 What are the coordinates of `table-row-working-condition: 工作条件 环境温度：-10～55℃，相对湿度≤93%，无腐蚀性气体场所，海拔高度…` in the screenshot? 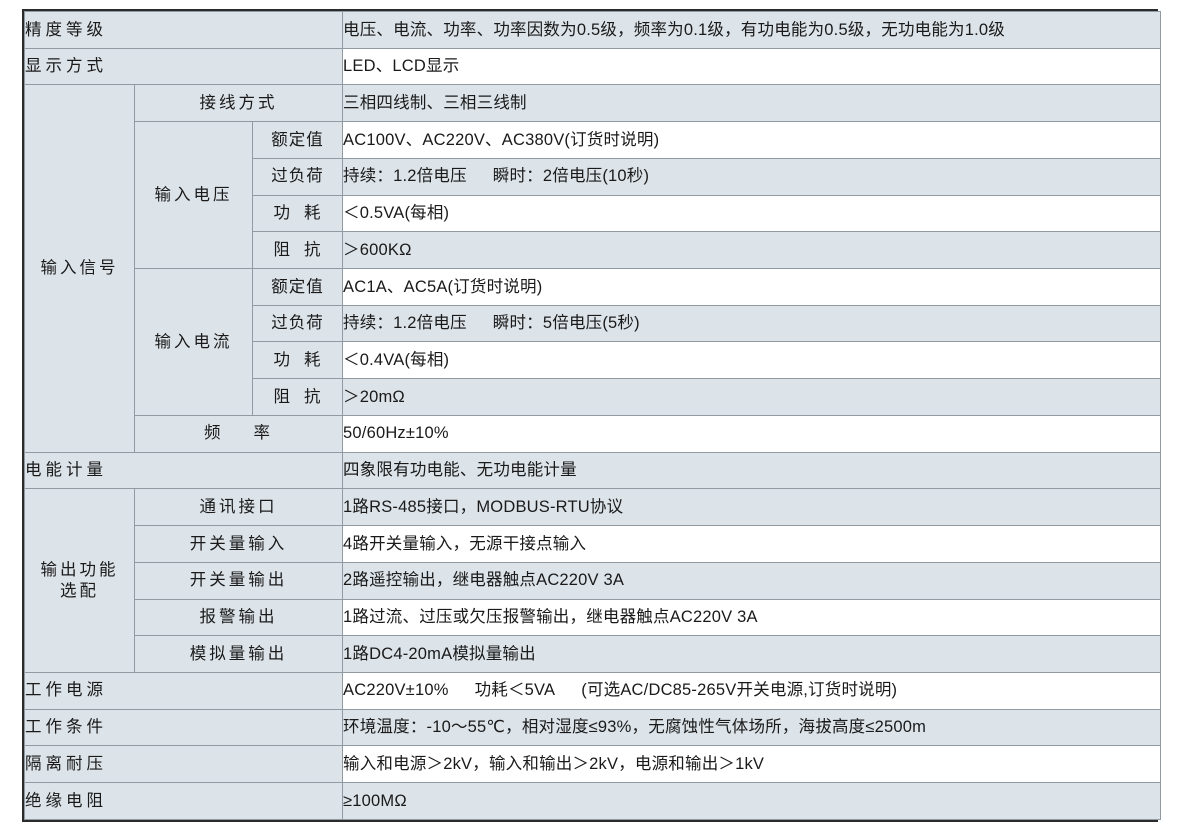 It's located at (592, 727).